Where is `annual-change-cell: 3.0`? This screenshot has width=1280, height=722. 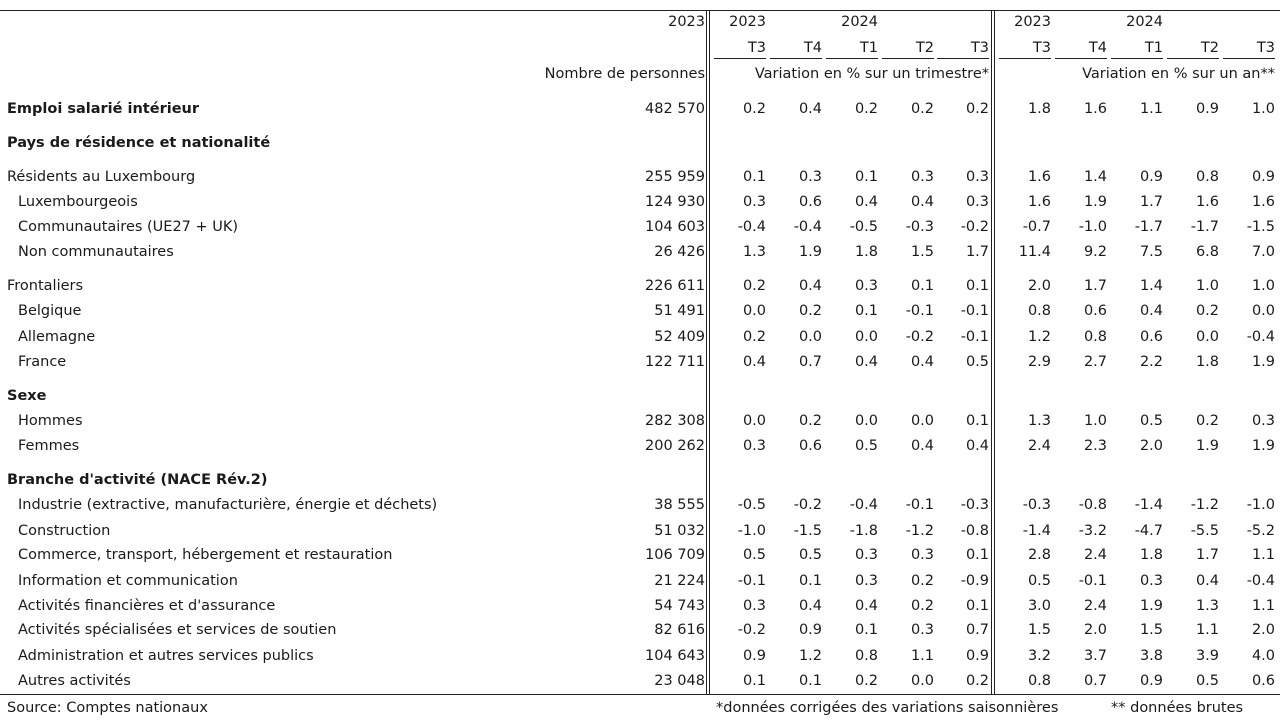
annual-change-cell: 3.0 is located at coordinates (1039, 606).